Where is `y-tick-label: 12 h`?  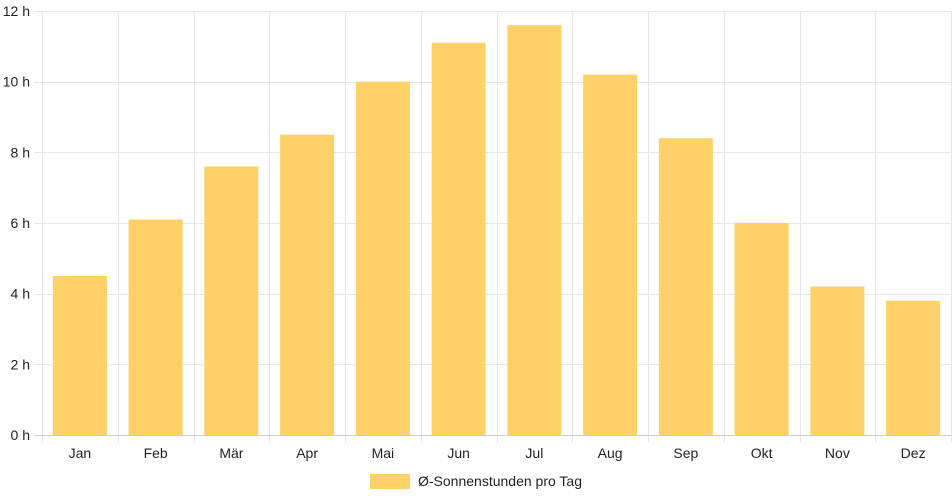 y-tick-label: 12 h is located at coordinates (16, 11).